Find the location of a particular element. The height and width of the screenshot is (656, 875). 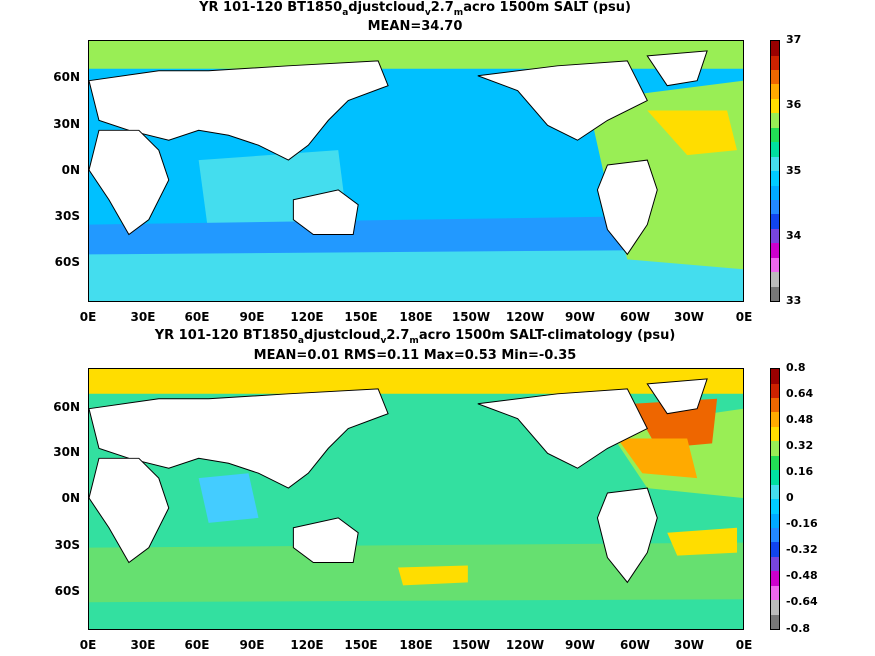

panel2-colorbar-label: -0.16 is located at coordinates (802, 523).